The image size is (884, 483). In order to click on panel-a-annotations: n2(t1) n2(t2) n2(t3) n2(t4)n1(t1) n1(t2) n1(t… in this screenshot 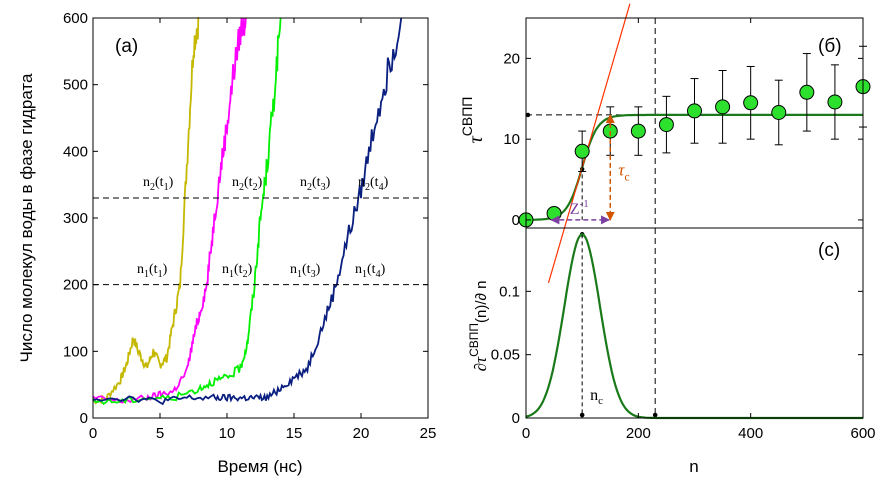, I will do `click(263, 227)`.